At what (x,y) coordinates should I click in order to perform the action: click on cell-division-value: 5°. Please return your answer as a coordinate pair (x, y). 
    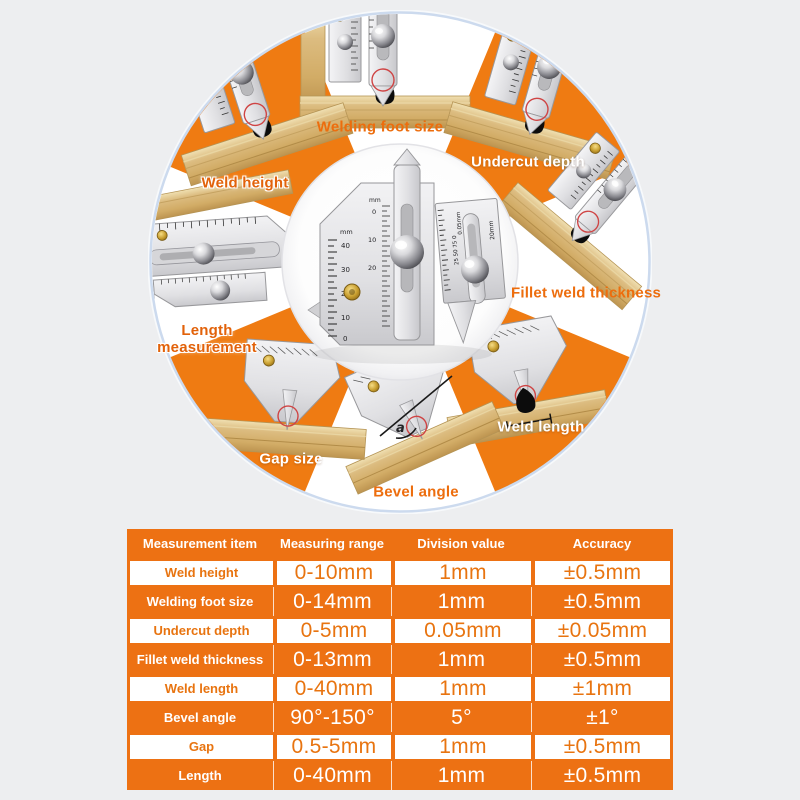
    Looking at the image, I should click on (461, 717).